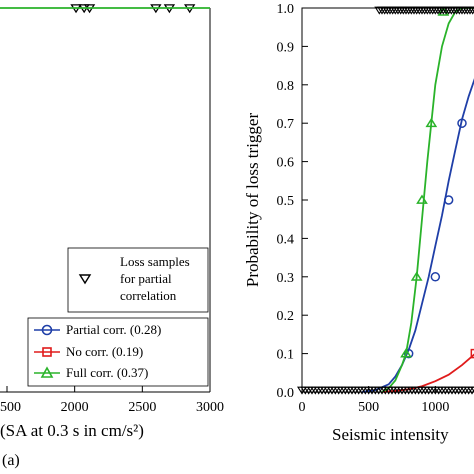 This screenshot has height=474, width=474. Describe the element at coordinates (47, 352) in the screenshot. I see `legend-nocorr-marker` at that location.